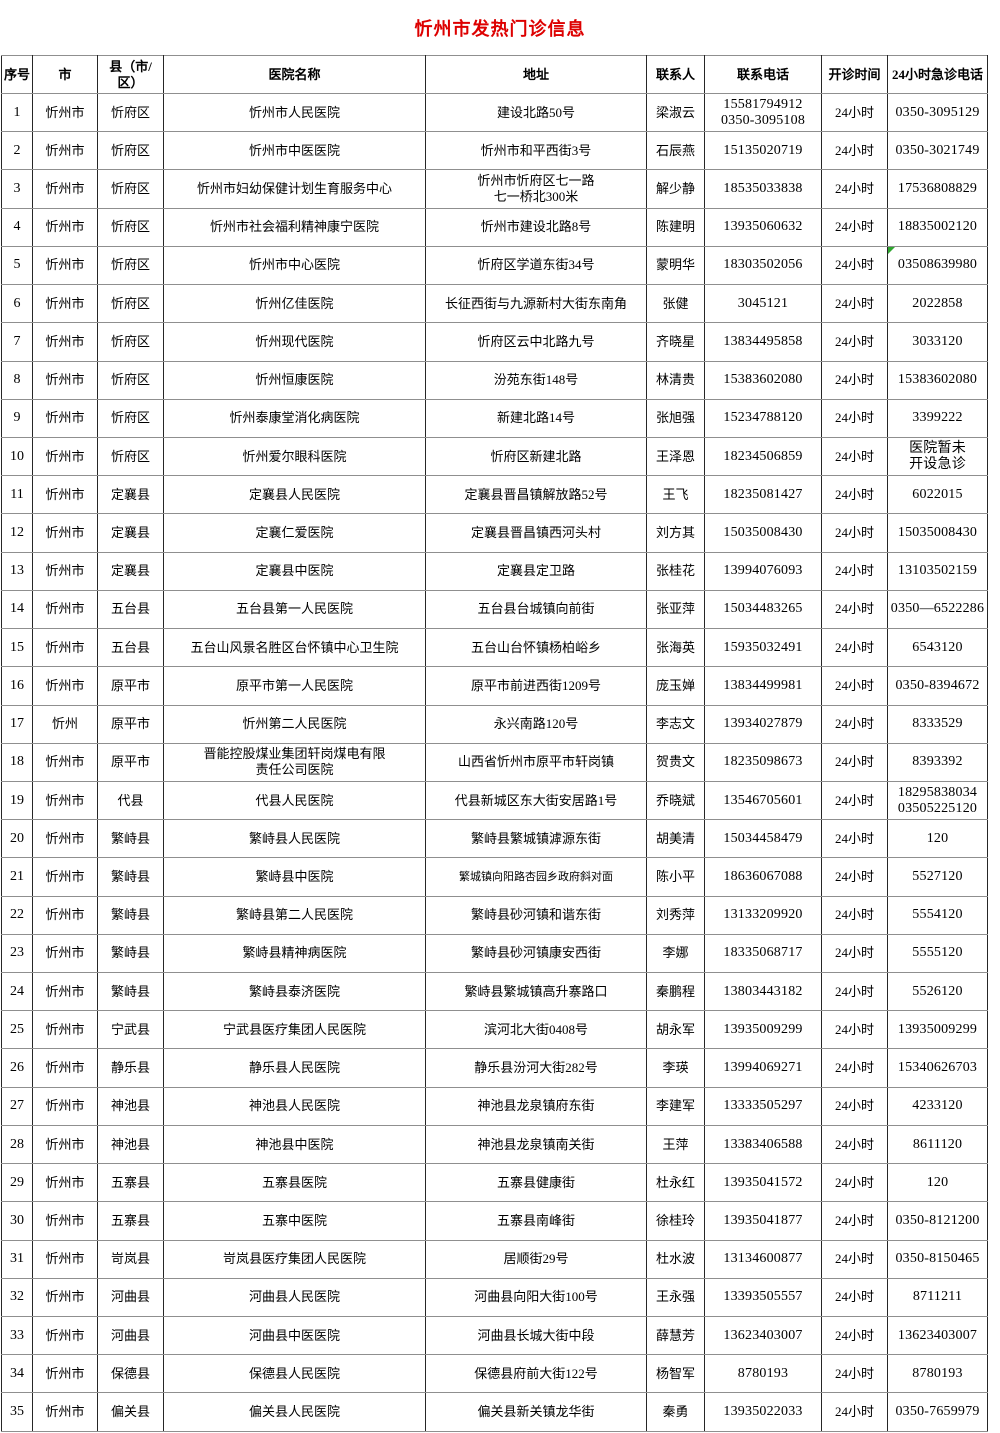  Describe the element at coordinates (17, 1297) in the screenshot. I see `cell-row-number: 32` at that location.